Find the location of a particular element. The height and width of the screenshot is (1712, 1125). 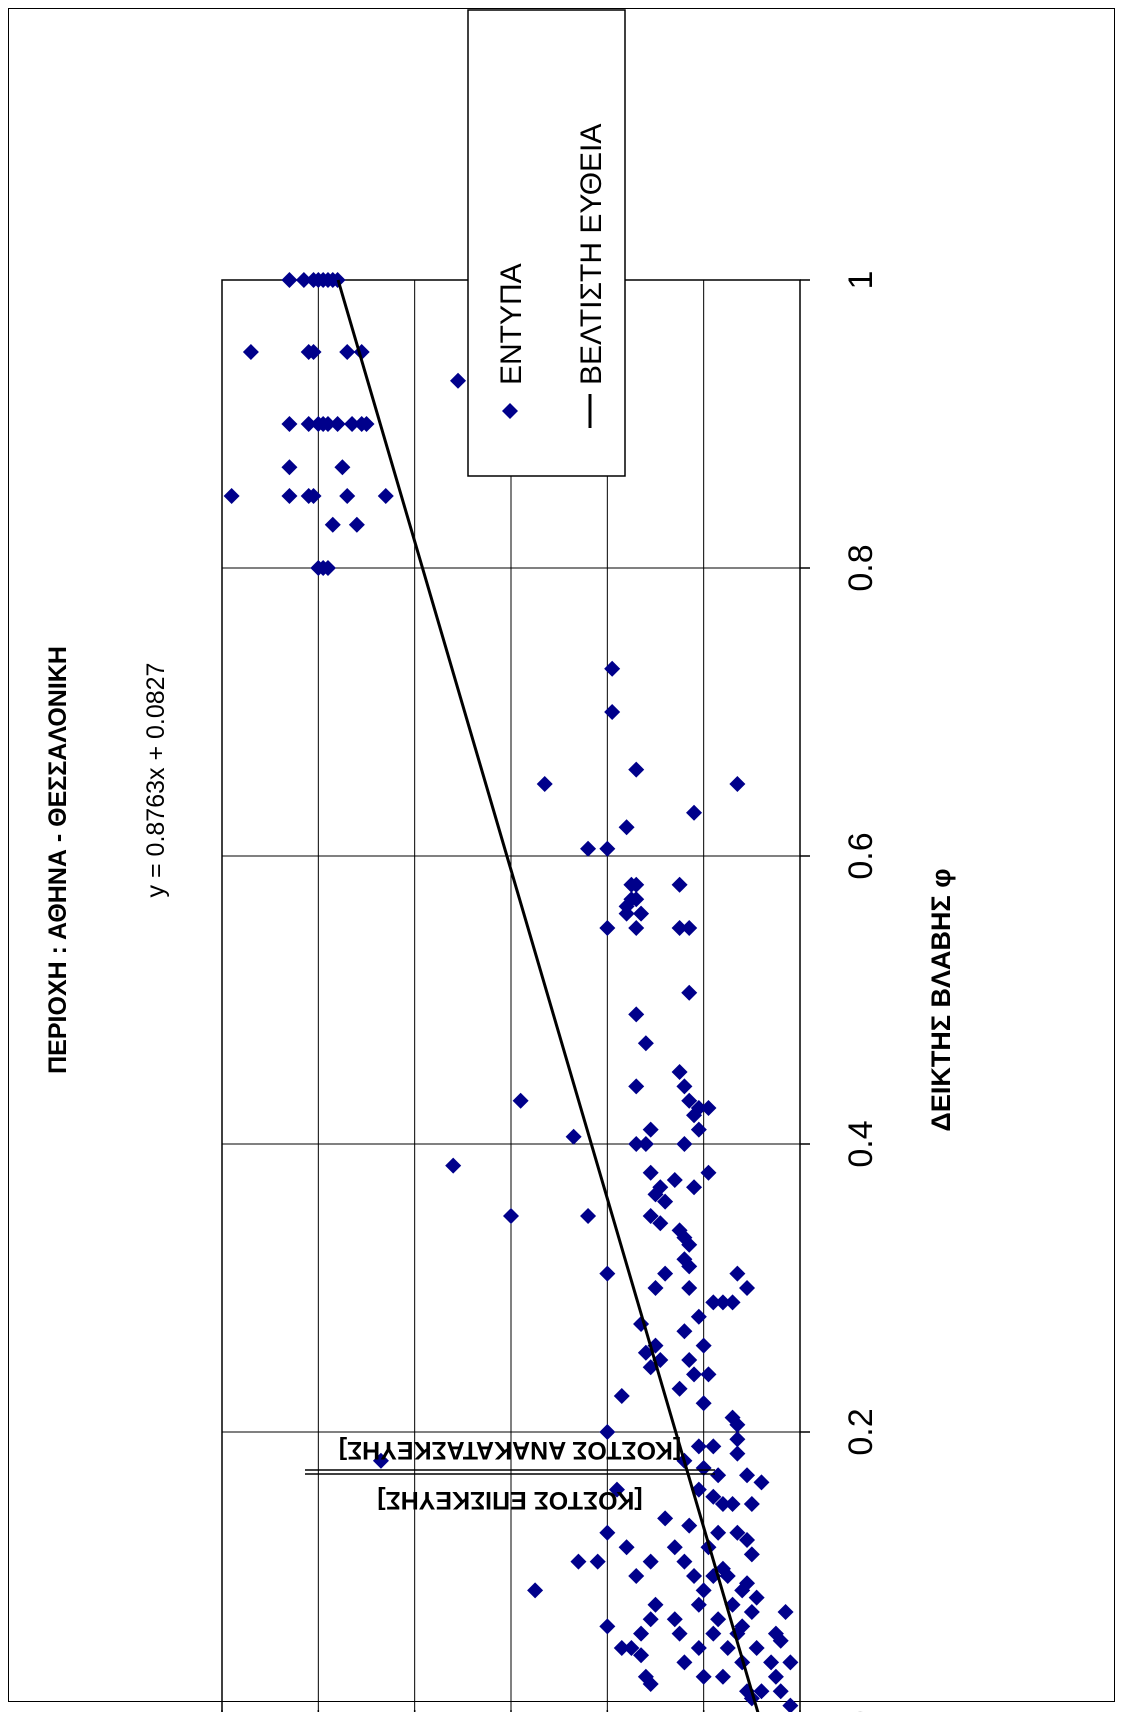

legend-box is located at coordinates (546, 243).